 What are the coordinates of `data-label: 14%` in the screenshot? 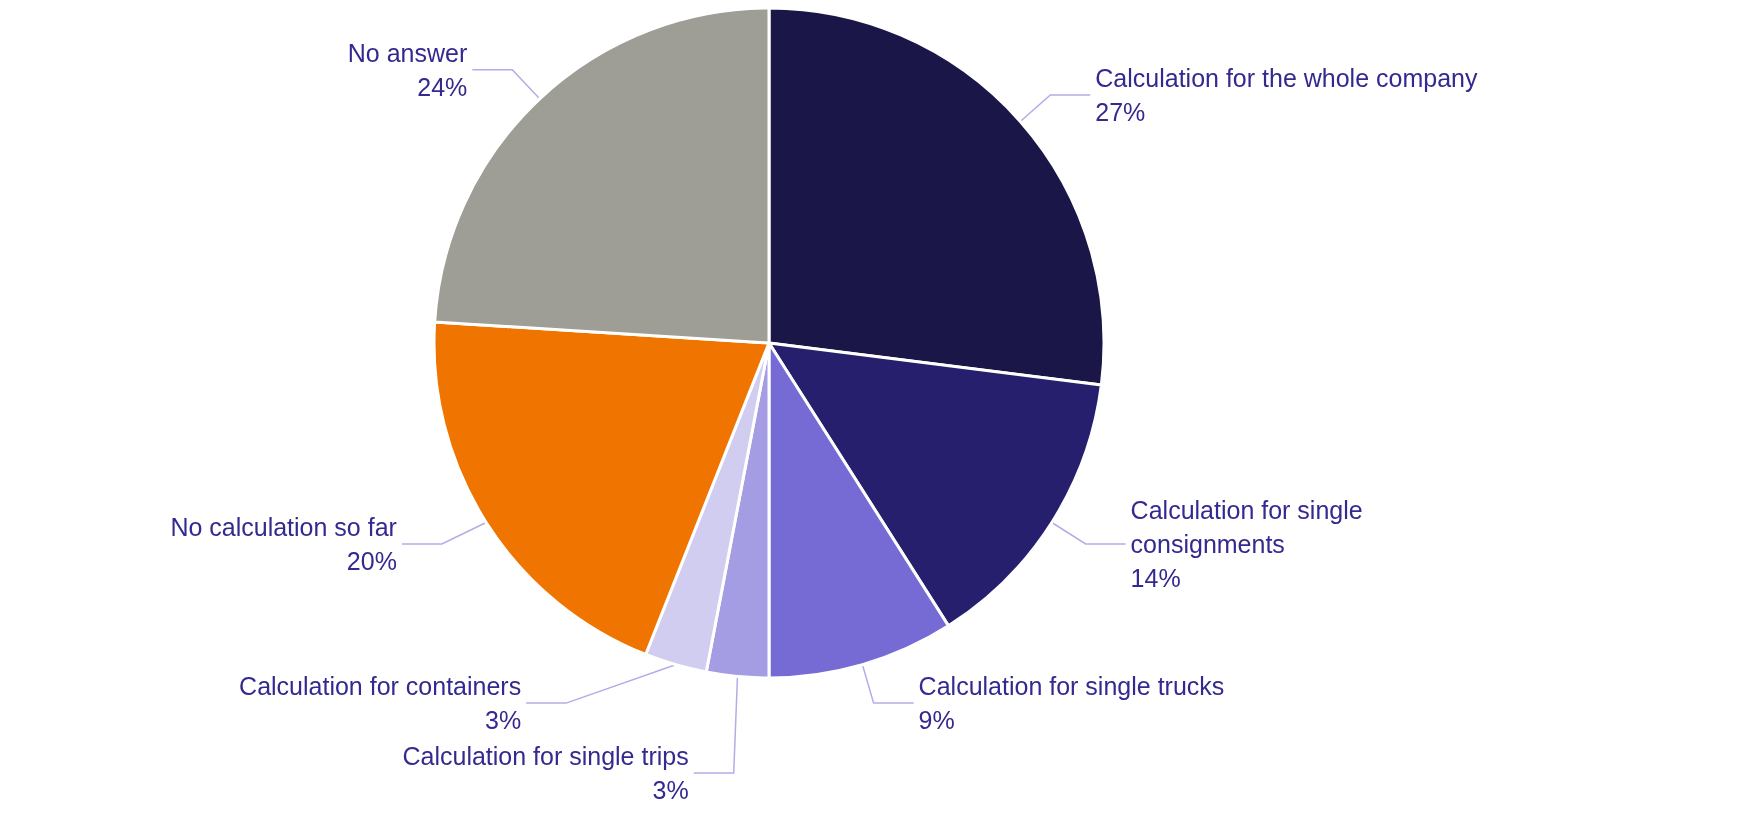 It's located at (1155, 577).